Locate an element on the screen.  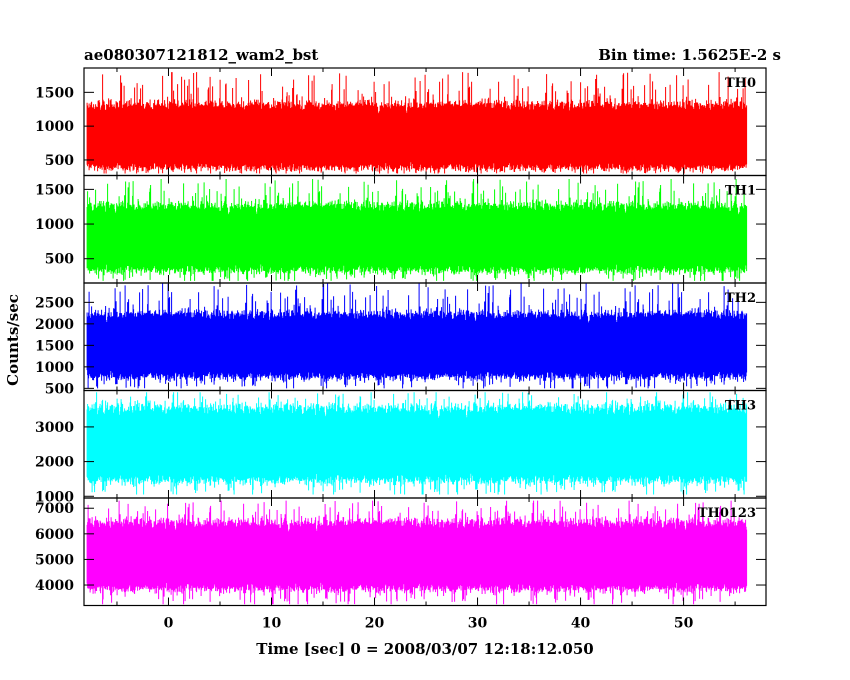
panel-label-th1: TH1 is located at coordinates (740, 191).